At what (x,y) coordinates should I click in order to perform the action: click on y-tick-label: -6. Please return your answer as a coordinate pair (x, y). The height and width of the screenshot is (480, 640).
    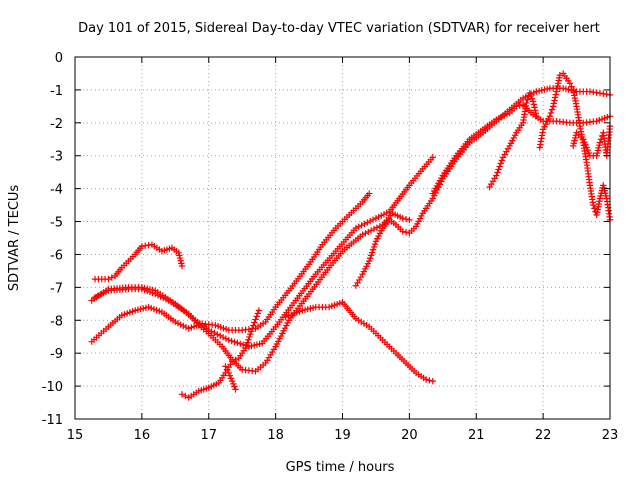
    Looking at the image, I should click on (56, 255).